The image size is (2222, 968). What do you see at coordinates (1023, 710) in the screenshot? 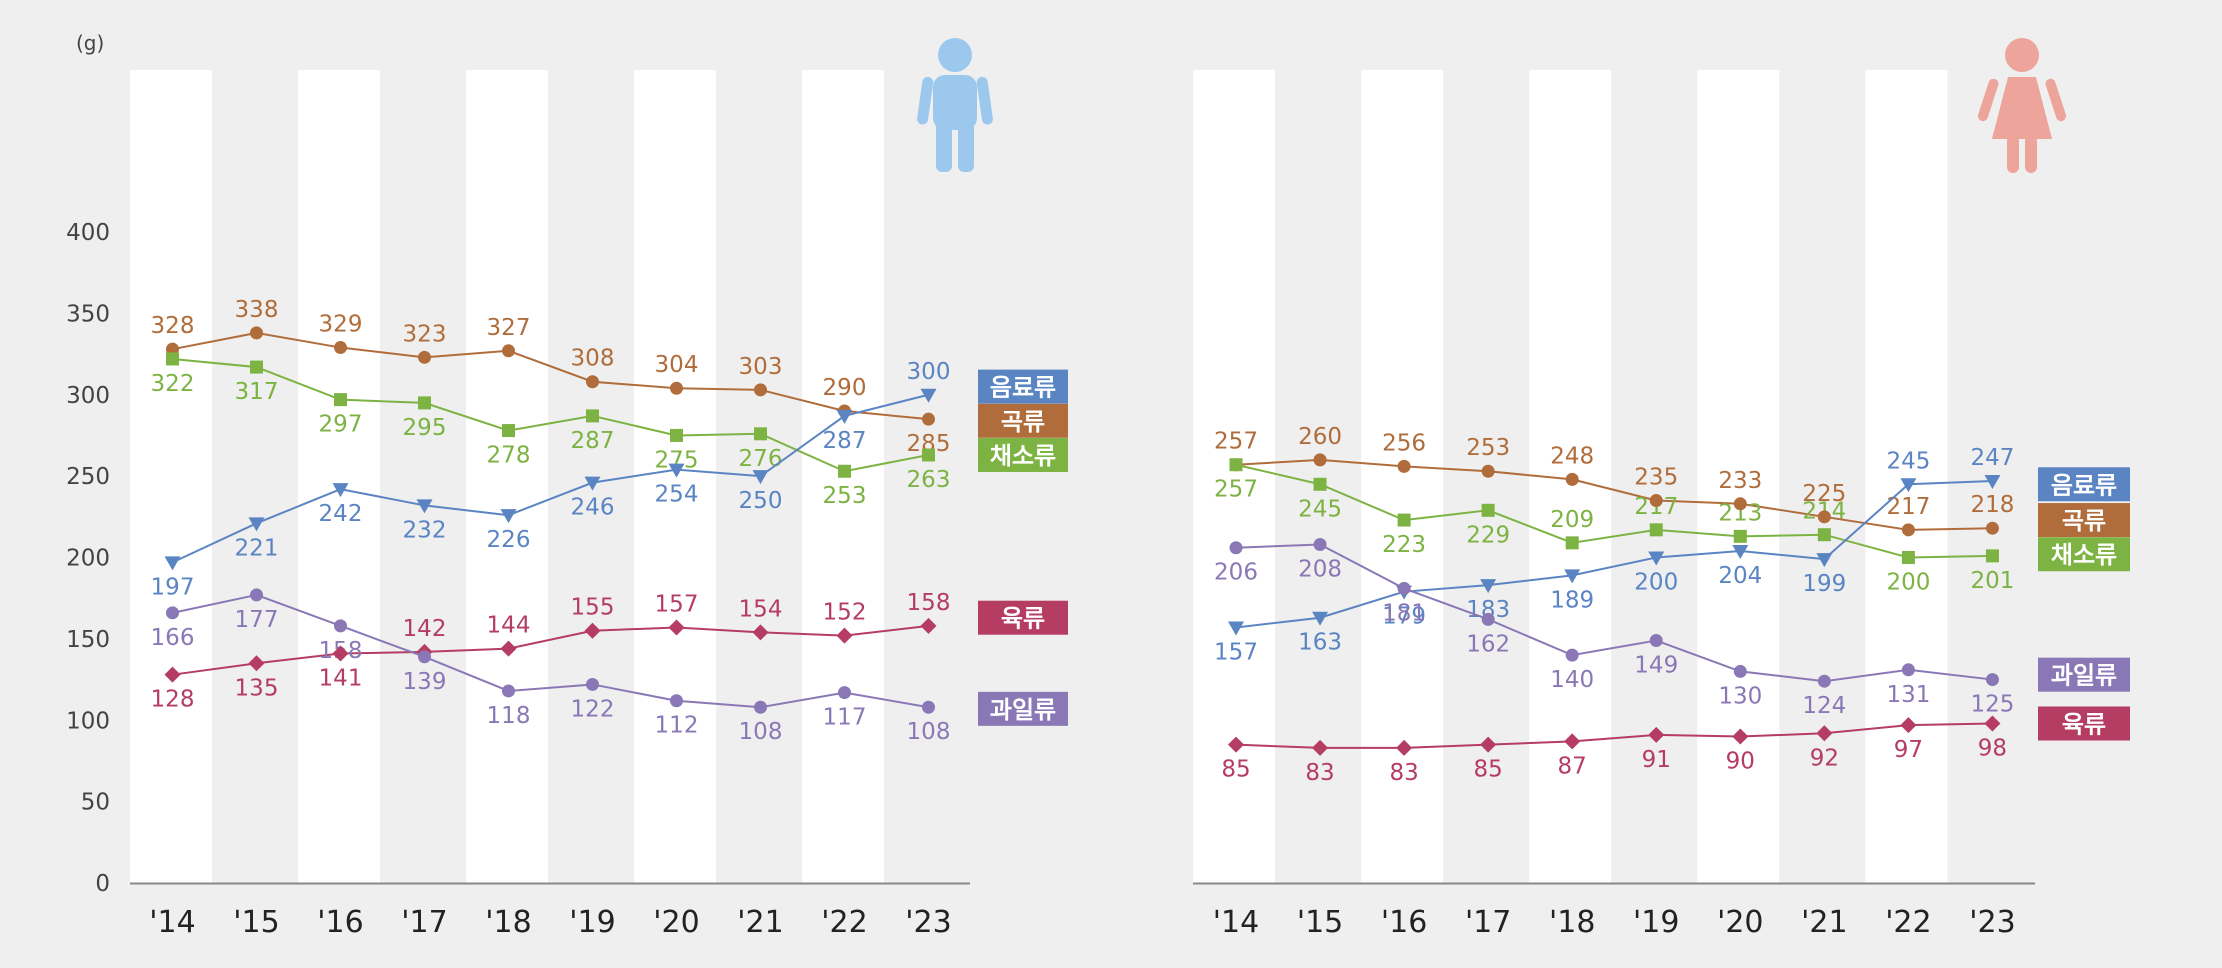
I see `male-legend-label: 과일류` at bounding box center [1023, 710].